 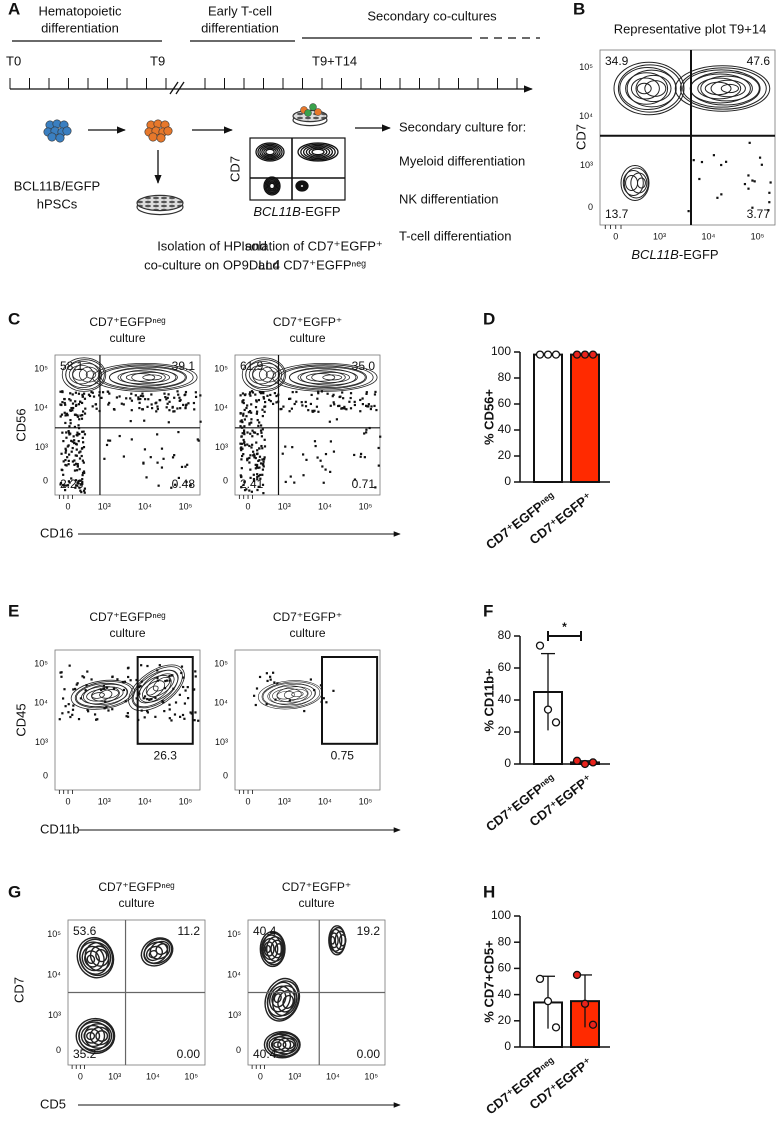 I want to click on x-tick-label: 10³, so click(x=284, y=801).